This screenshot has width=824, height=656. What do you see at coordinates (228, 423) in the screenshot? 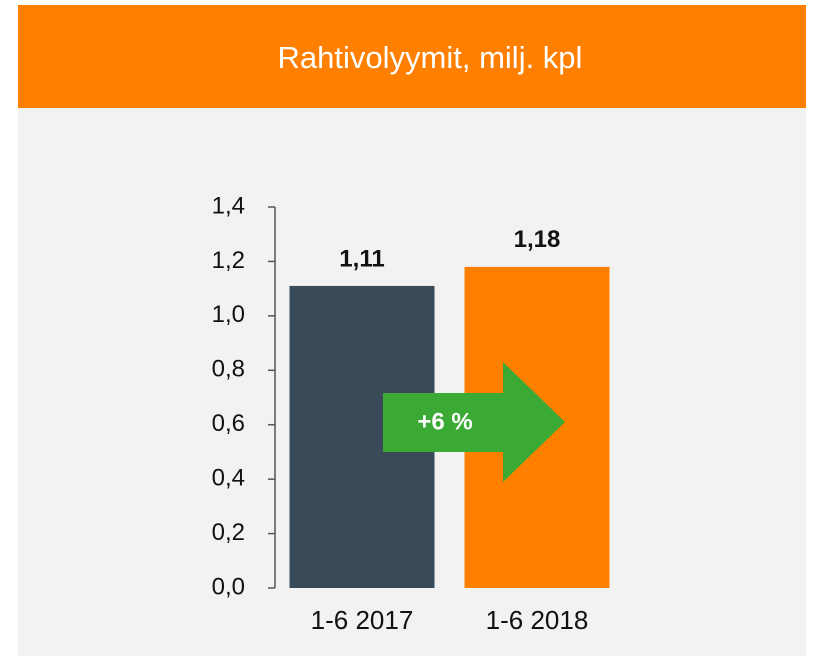
I see `y-tick-label: 0,6` at bounding box center [228, 423].